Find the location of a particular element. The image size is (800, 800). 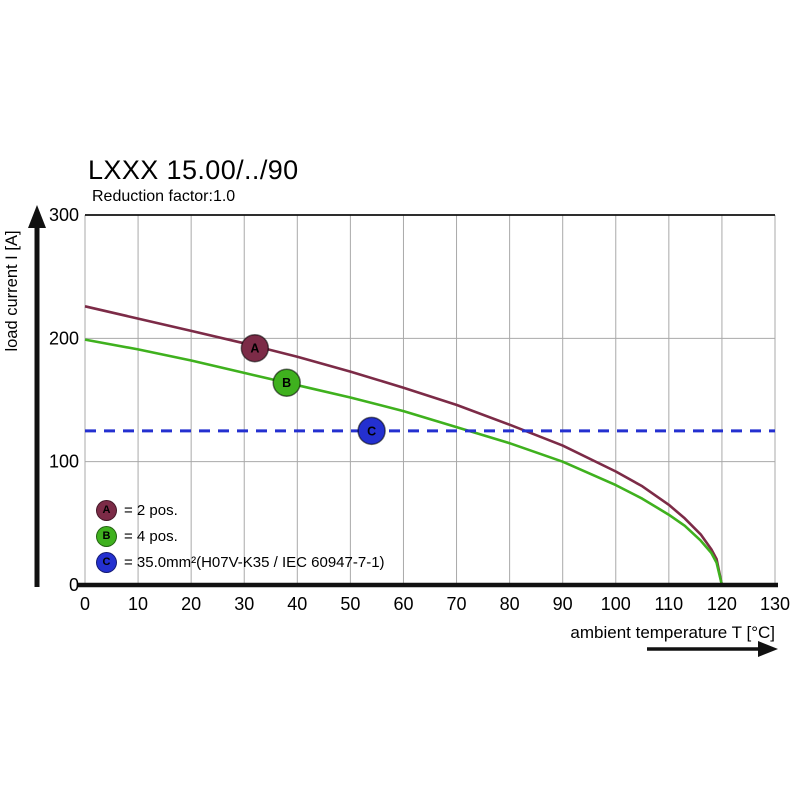

x-axis-label: ambient temperature T [°C] is located at coordinates (672, 632).